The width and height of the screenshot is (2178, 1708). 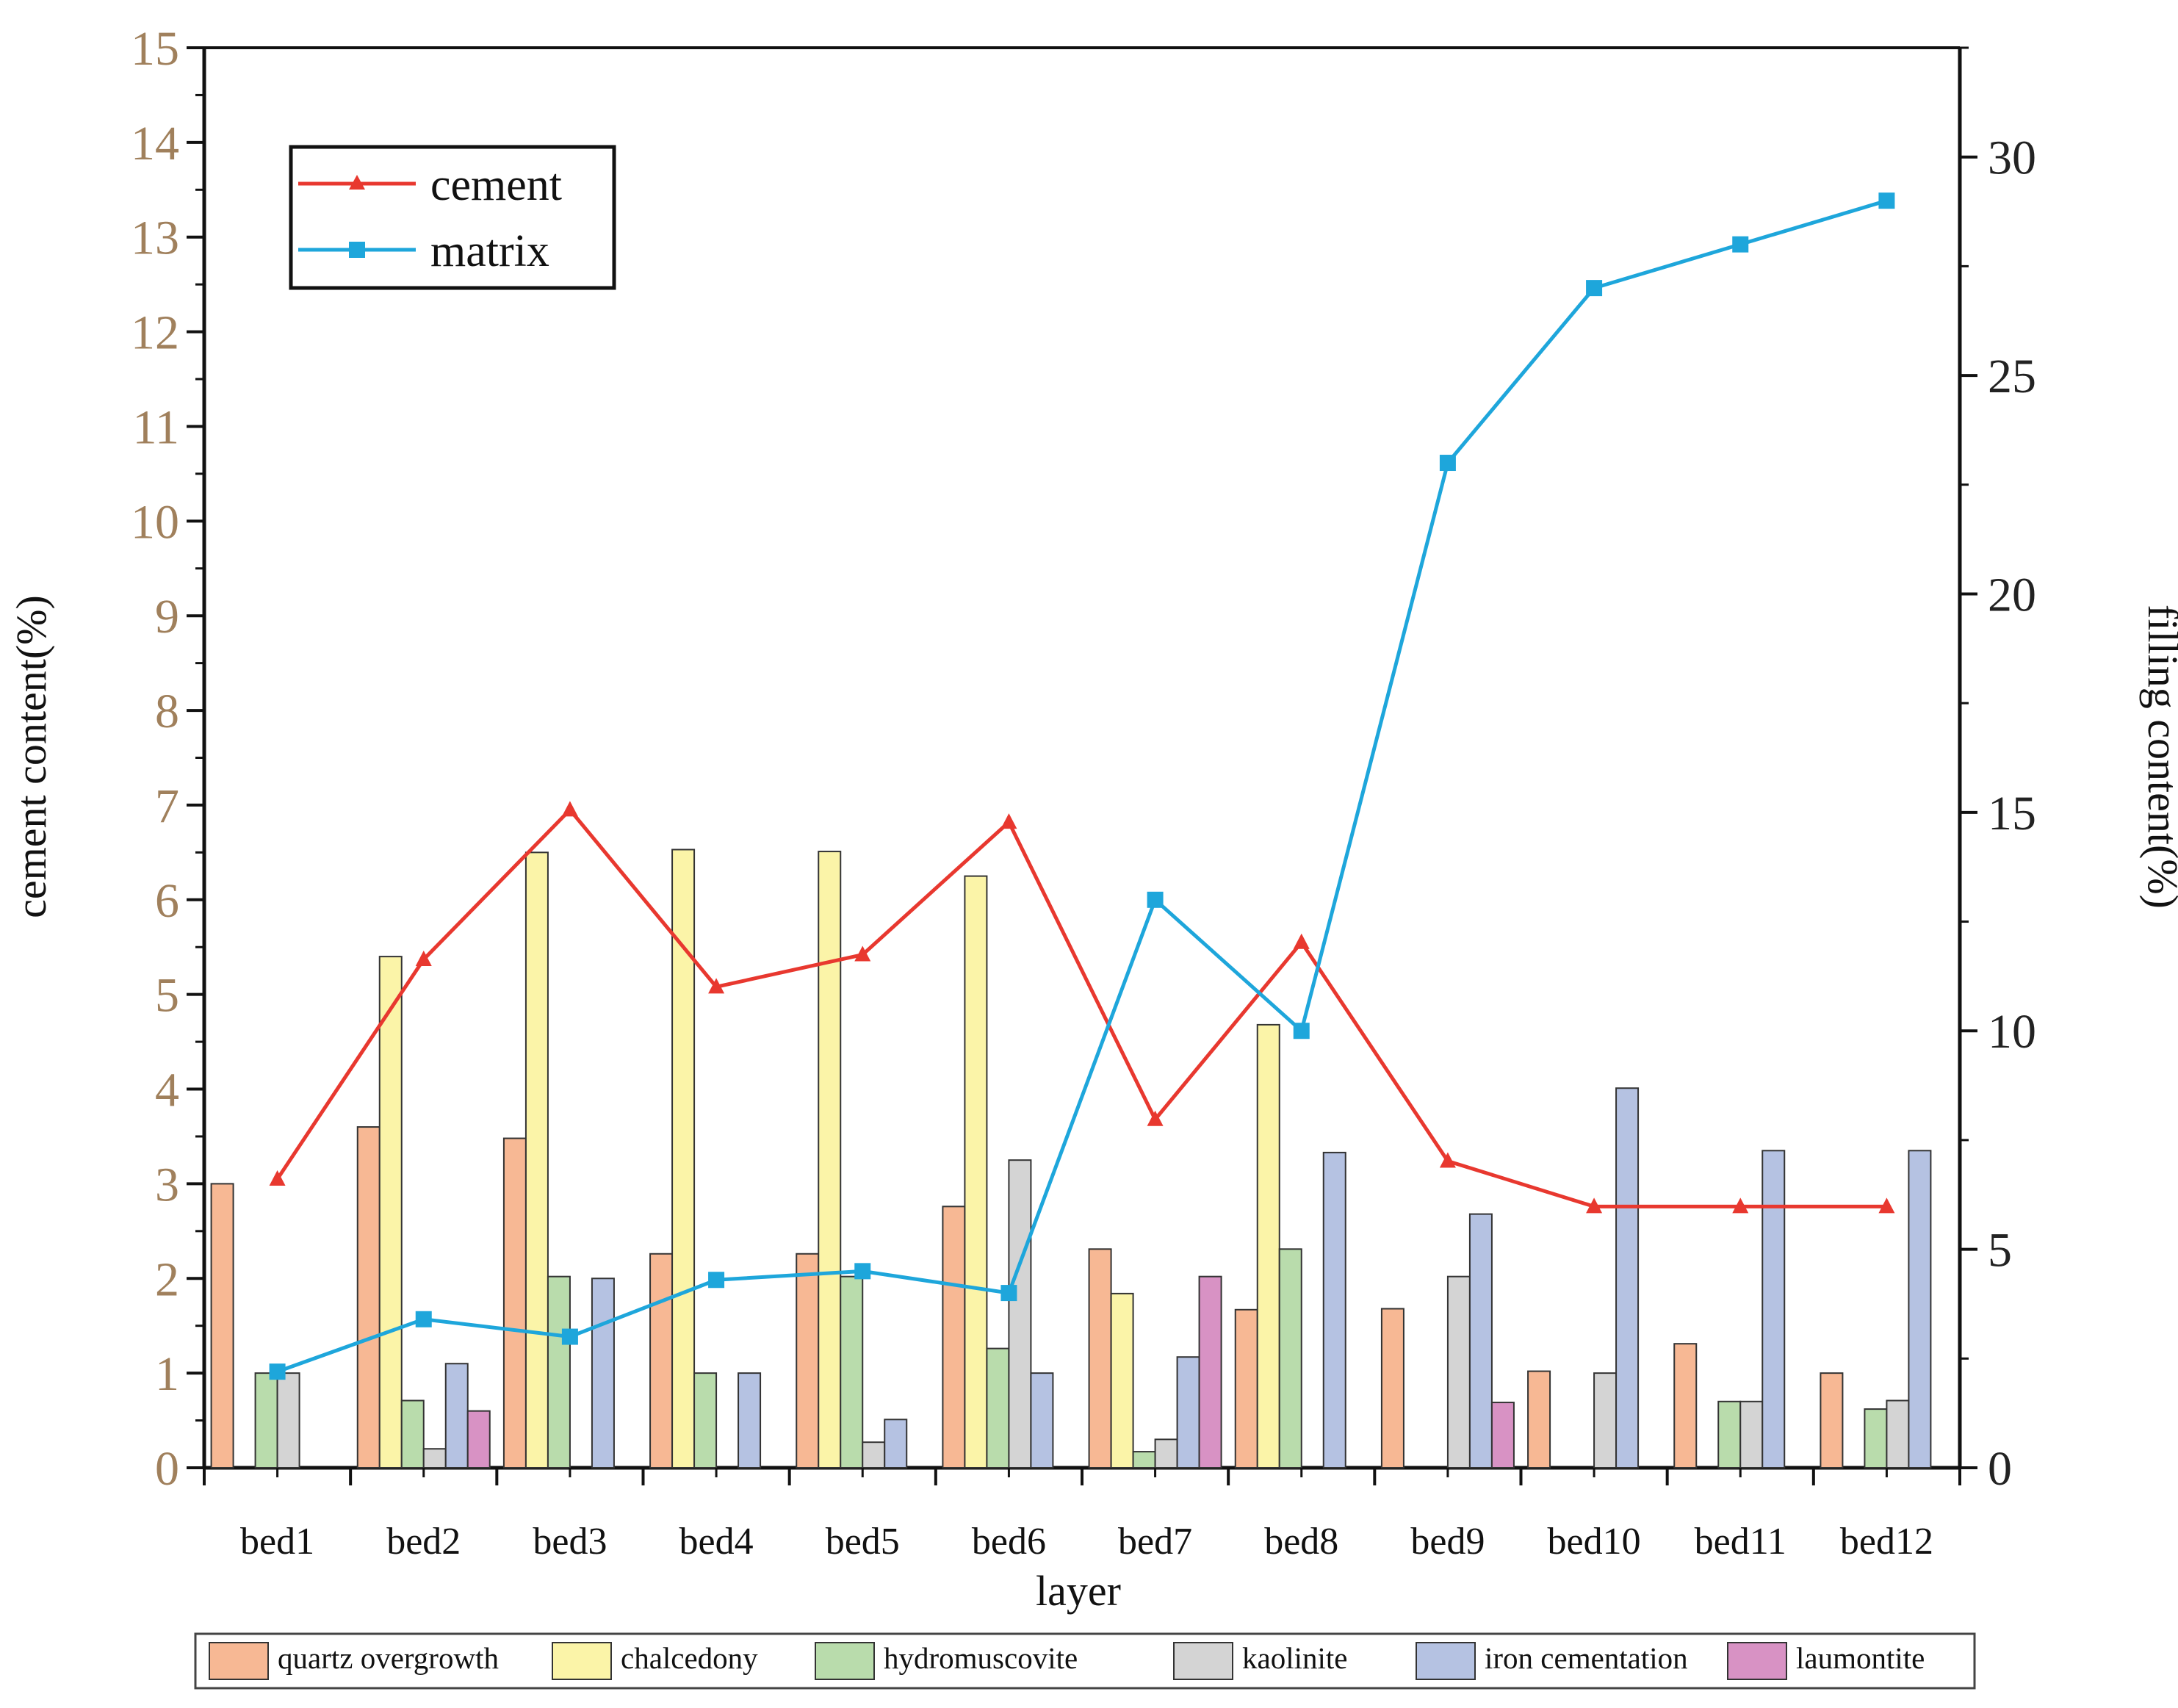 I want to click on bar-kaolinite-bed12, so click(x=1898, y=1434).